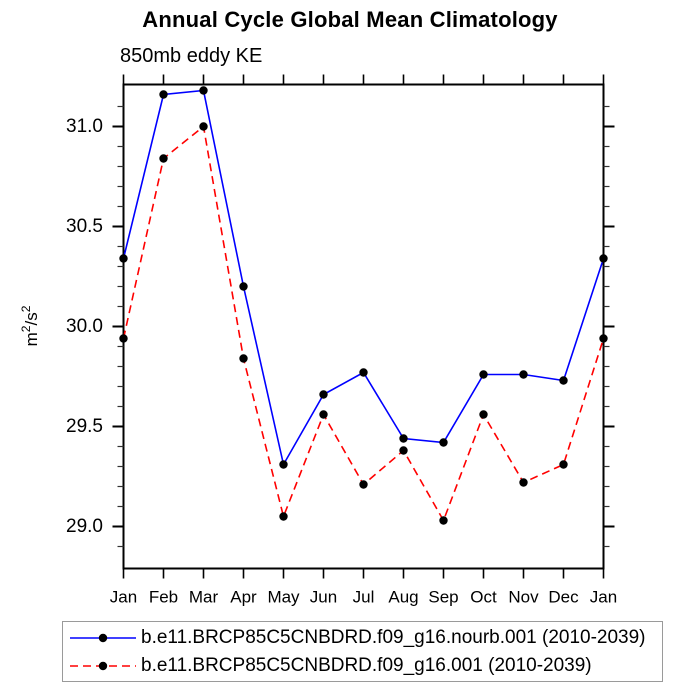 The height and width of the screenshot is (700, 700). What do you see at coordinates (84, 226) in the screenshot?
I see `y-tick-label: 30.5` at bounding box center [84, 226].